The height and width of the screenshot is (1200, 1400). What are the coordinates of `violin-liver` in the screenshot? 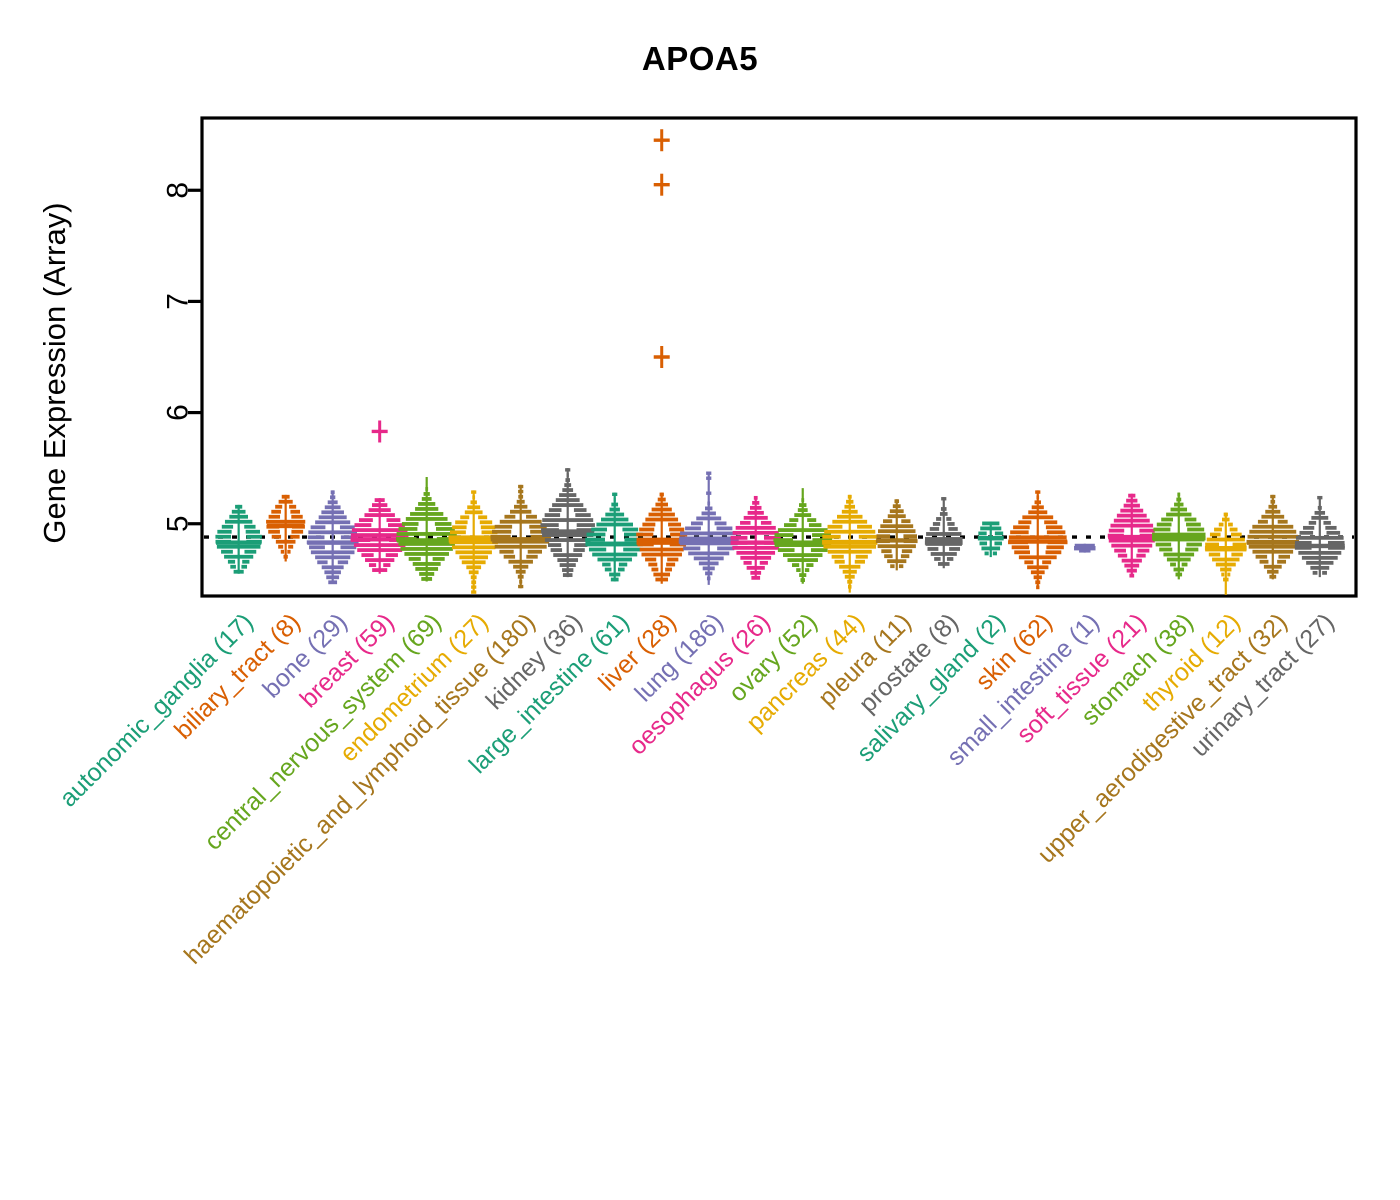 It's located at (662, 356).